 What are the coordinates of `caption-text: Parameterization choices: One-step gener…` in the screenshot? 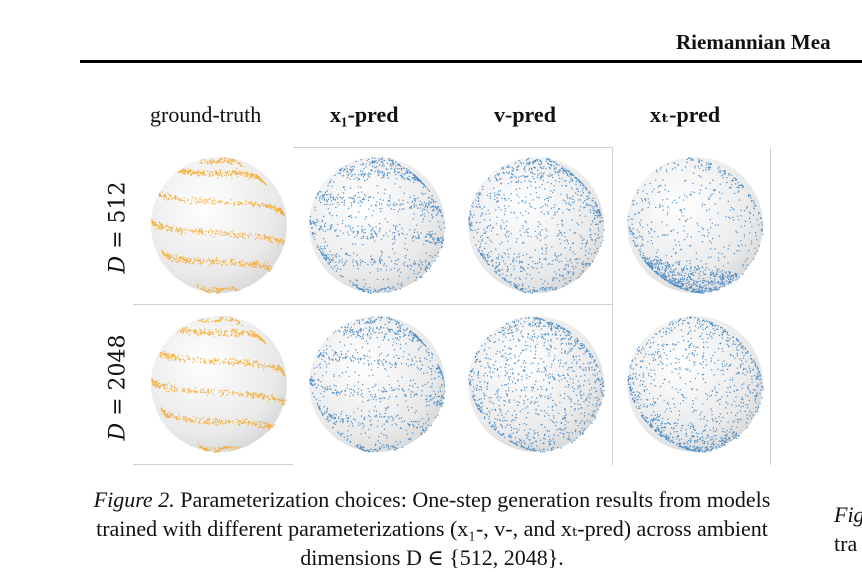 It's located at (433, 528).